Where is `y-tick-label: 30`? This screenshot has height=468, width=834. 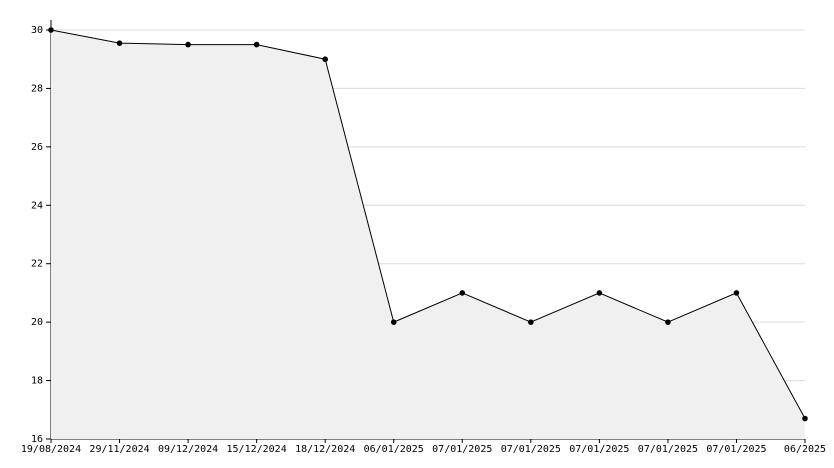
y-tick-label: 30 is located at coordinates (37, 30).